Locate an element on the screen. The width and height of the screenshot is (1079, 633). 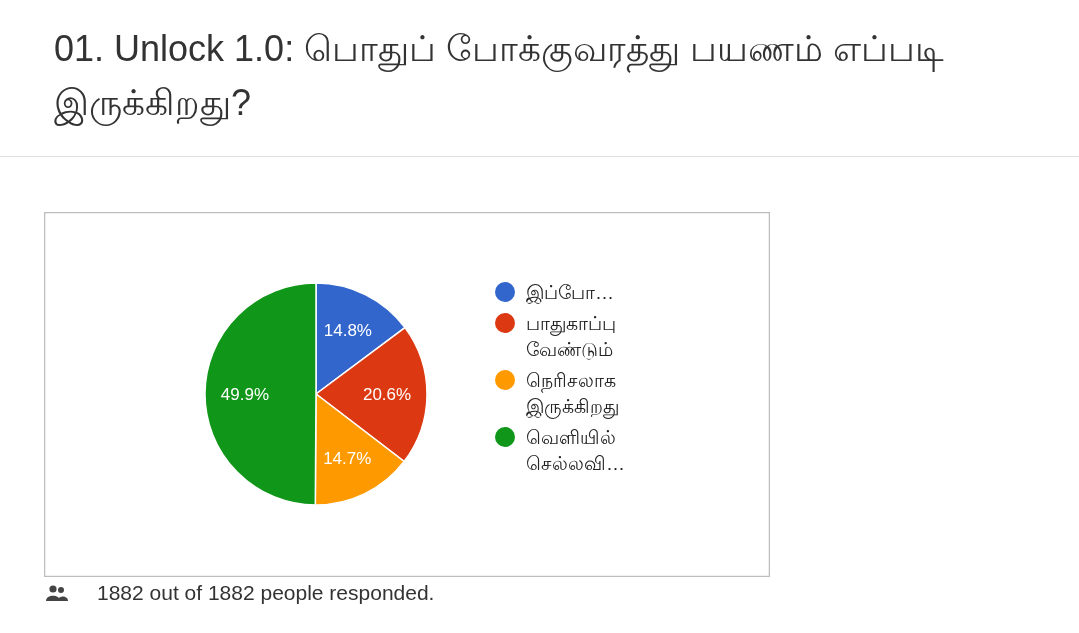
data-label: 14.7% is located at coordinates (347, 458).